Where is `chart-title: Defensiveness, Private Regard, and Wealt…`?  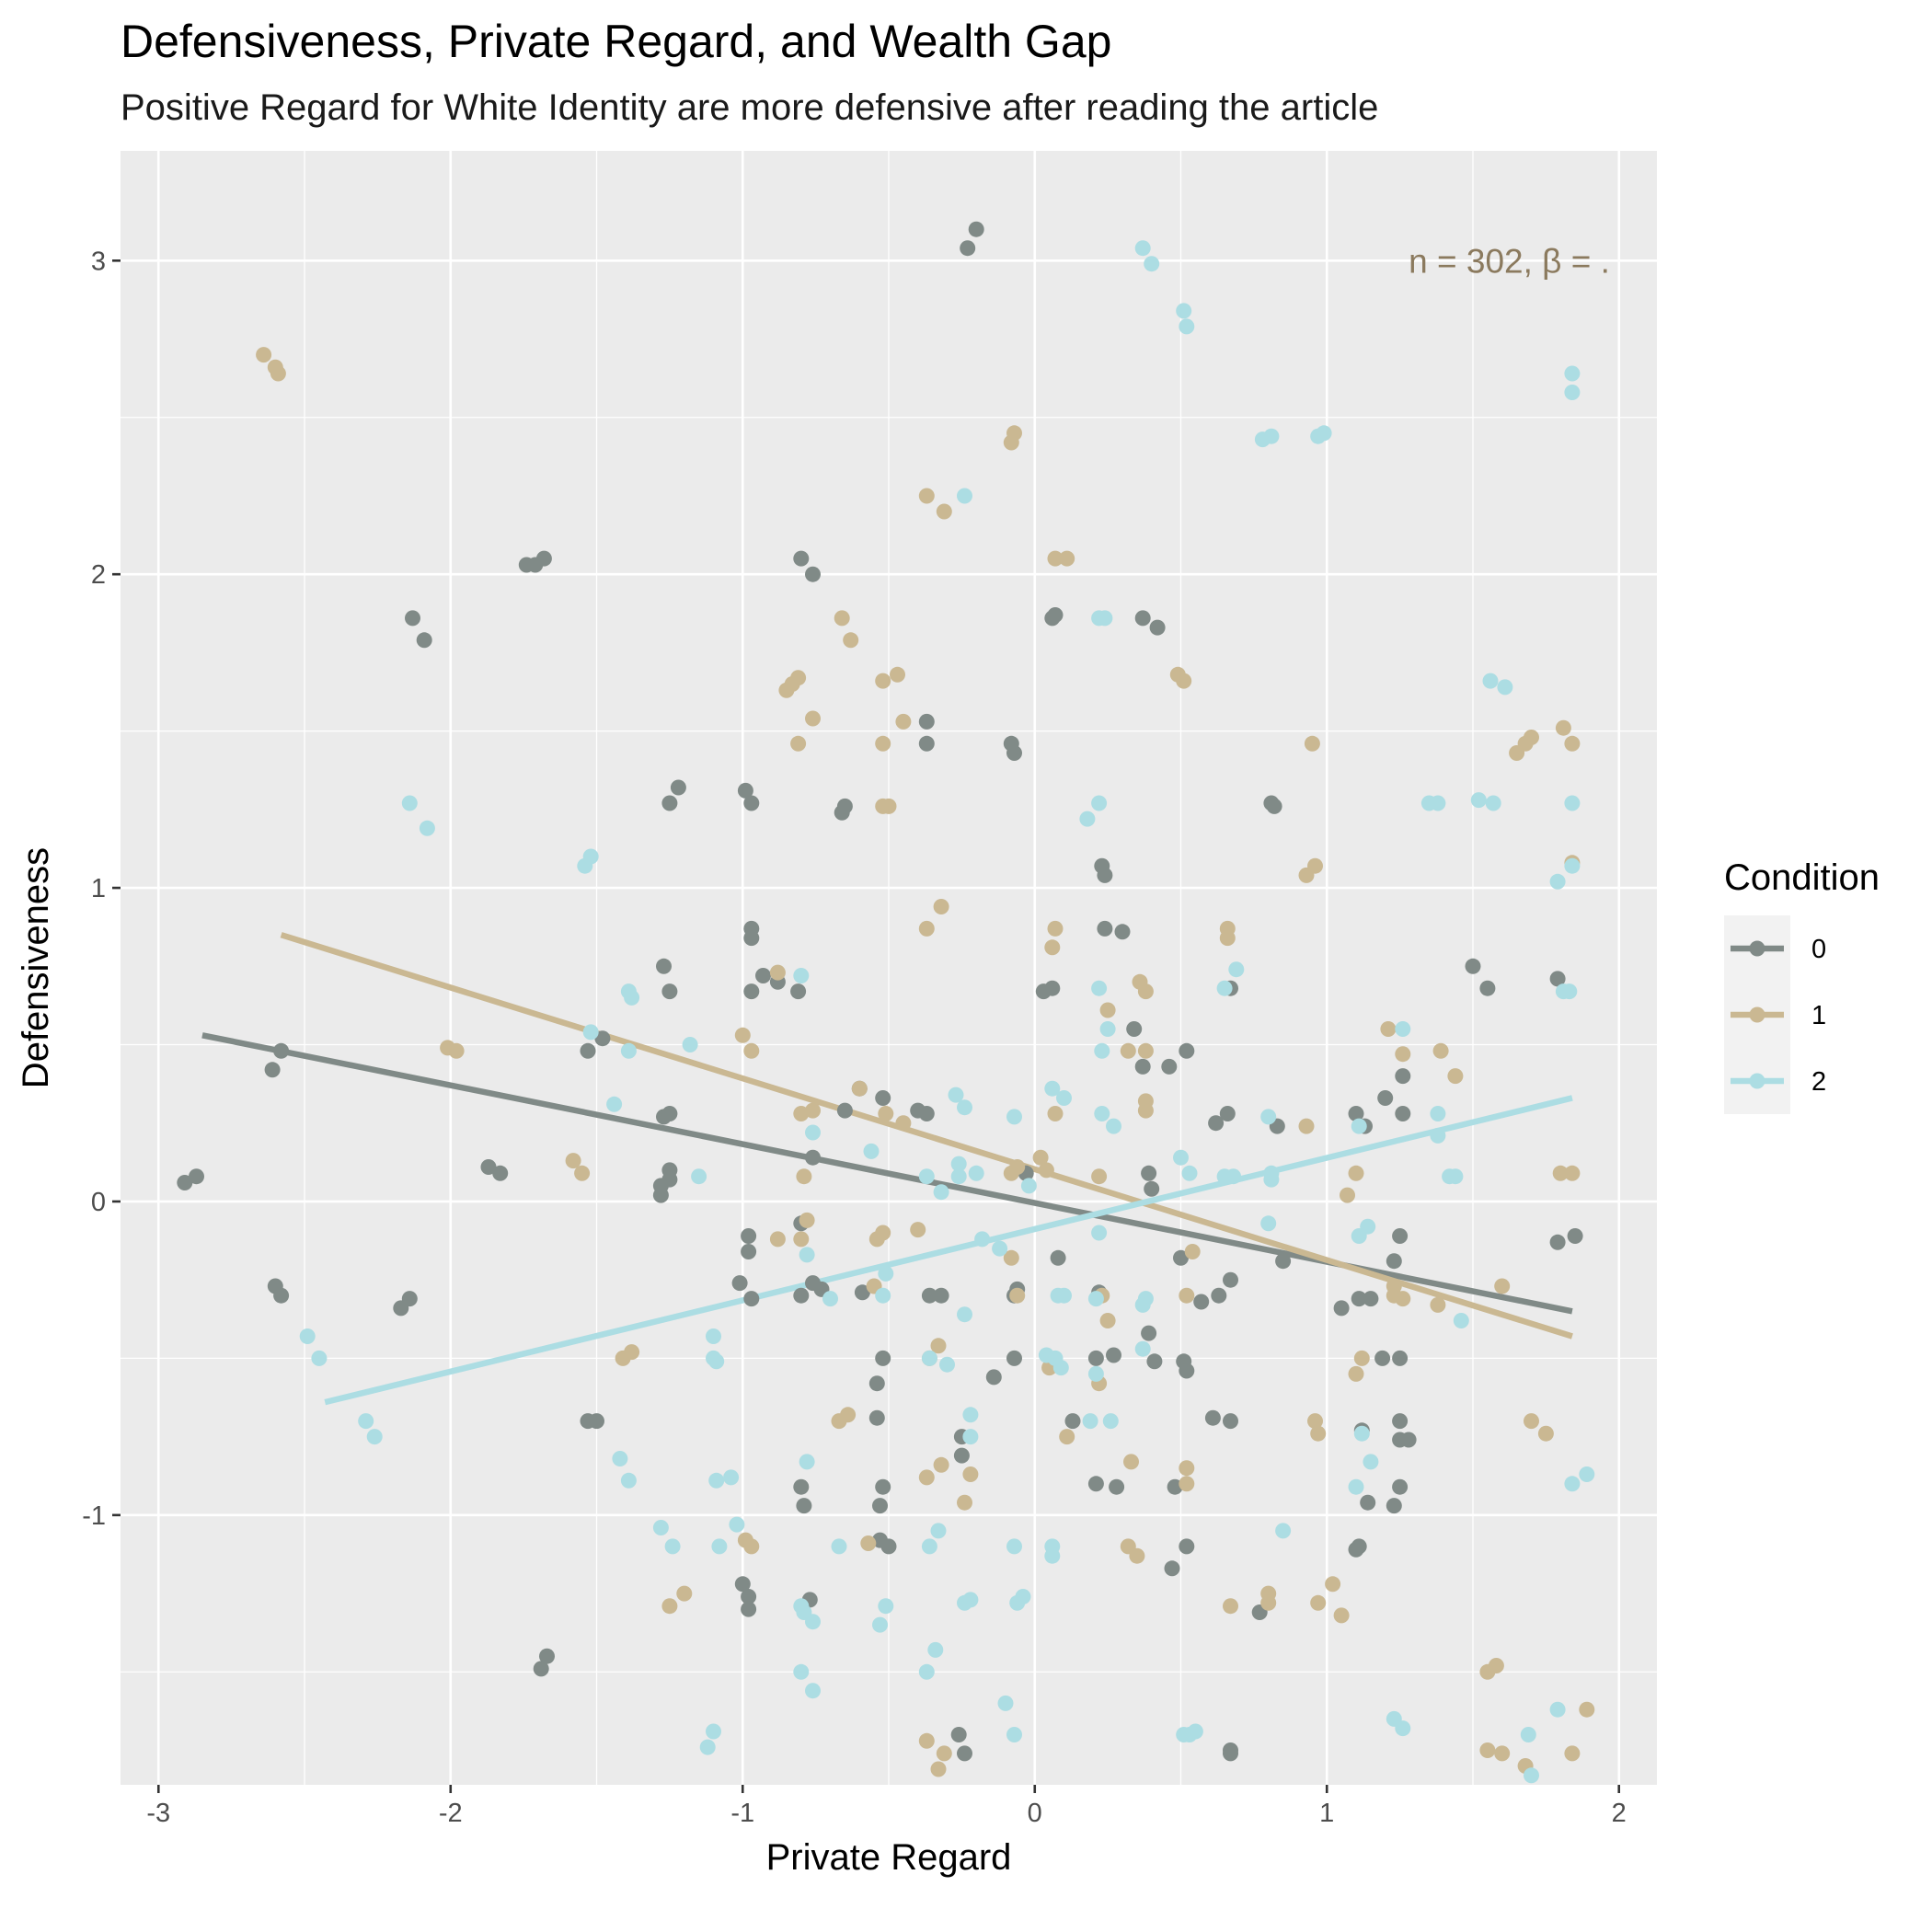
chart-title: Defensiveness, Private Regard, and Wealt… is located at coordinates (616, 41).